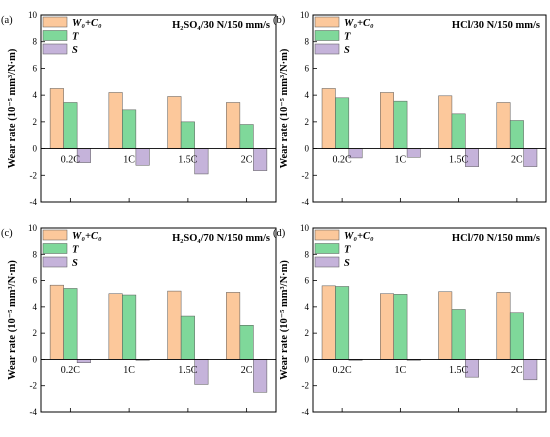 Image resolution: width=550 pixels, height=437 pixels. I want to click on panel-label: (c), so click(7, 233).